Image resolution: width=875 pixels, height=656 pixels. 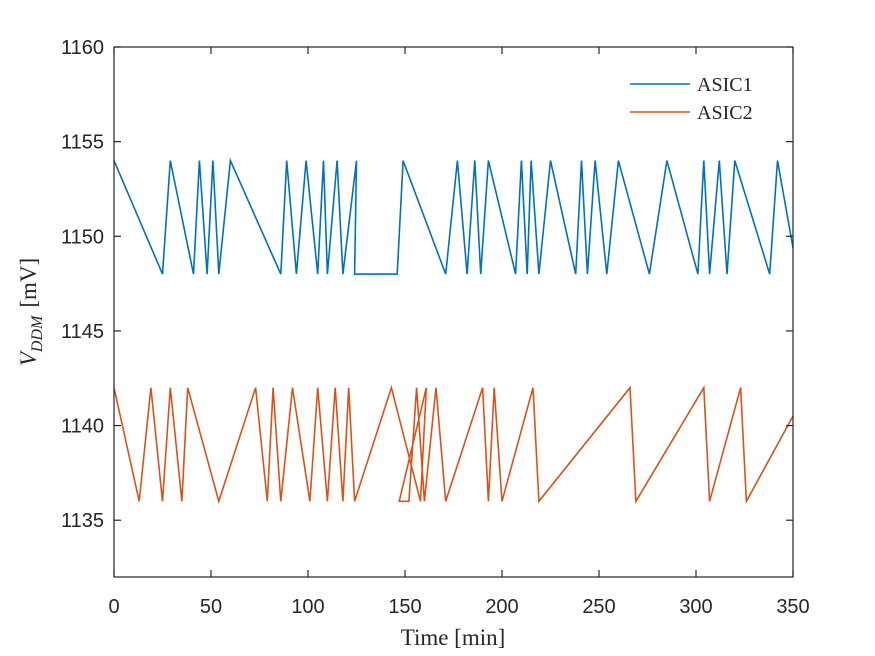 I want to click on legend-label-asic1: ASIC1, so click(x=725, y=85).